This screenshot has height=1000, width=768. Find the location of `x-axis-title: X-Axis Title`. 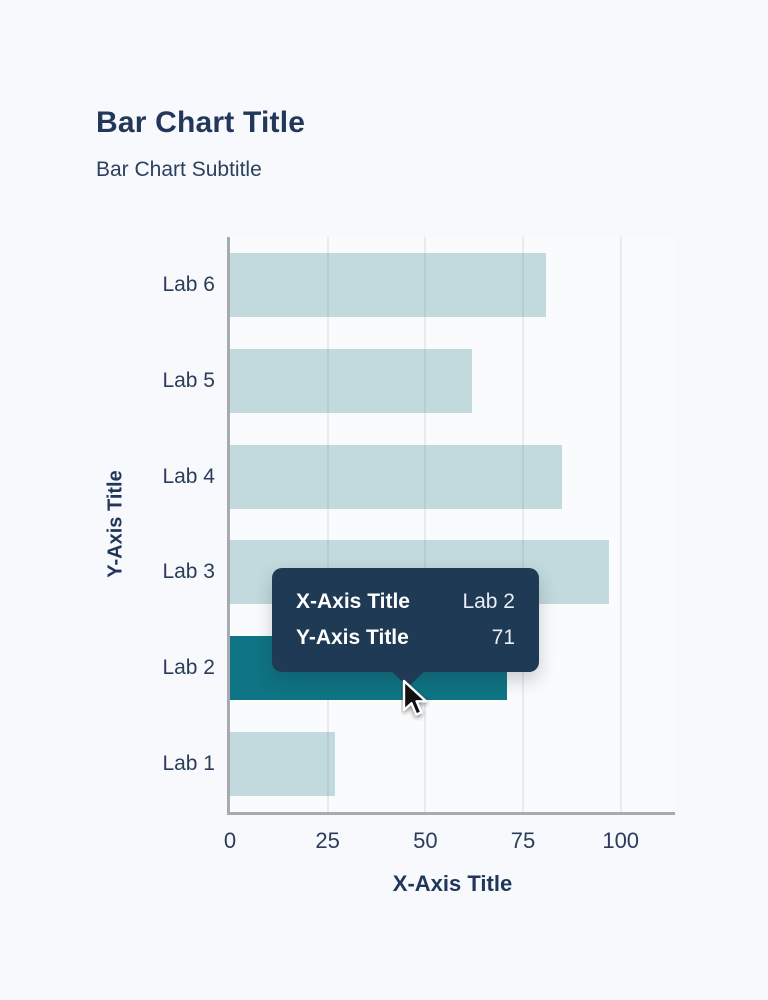

x-axis-title: X-Axis Title is located at coordinates (452, 883).